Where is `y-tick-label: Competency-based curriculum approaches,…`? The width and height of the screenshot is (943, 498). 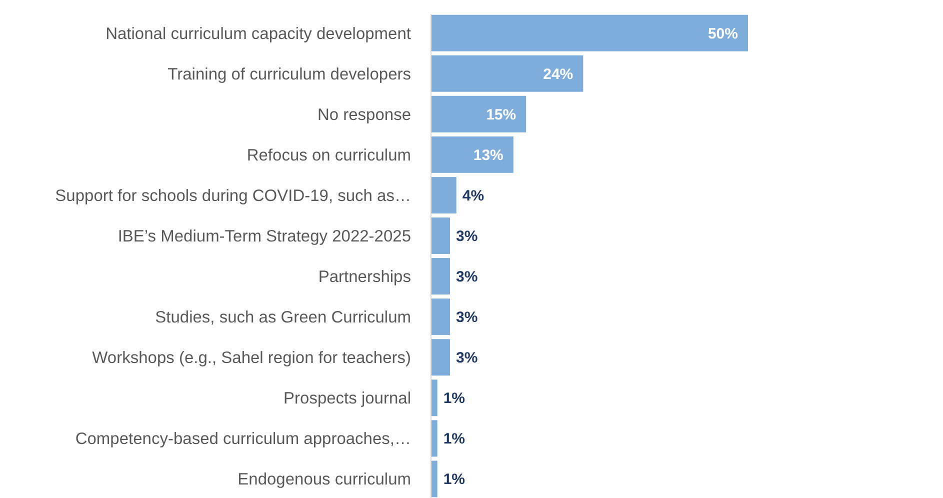
y-tick-label: Competency-based curriculum approaches,… is located at coordinates (243, 439).